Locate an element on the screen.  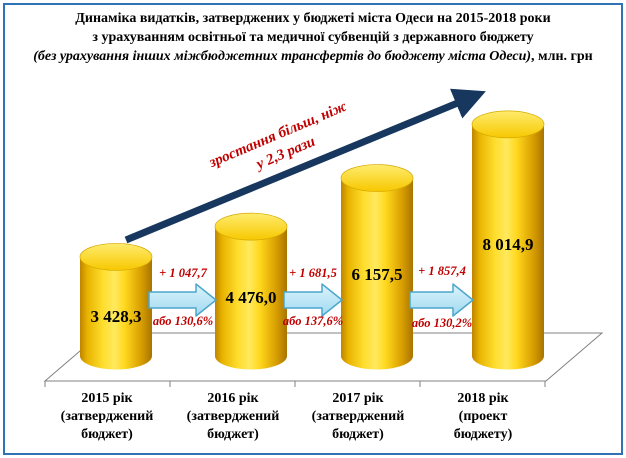
bar-value-2017: 6 157,5 is located at coordinates (377, 274).